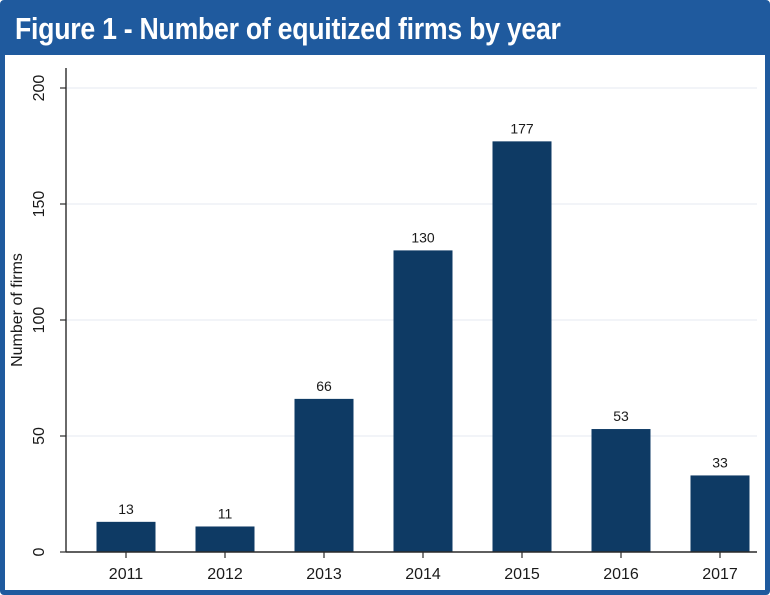 This screenshot has height=595, width=770. I want to click on bar-2016, so click(621, 490).